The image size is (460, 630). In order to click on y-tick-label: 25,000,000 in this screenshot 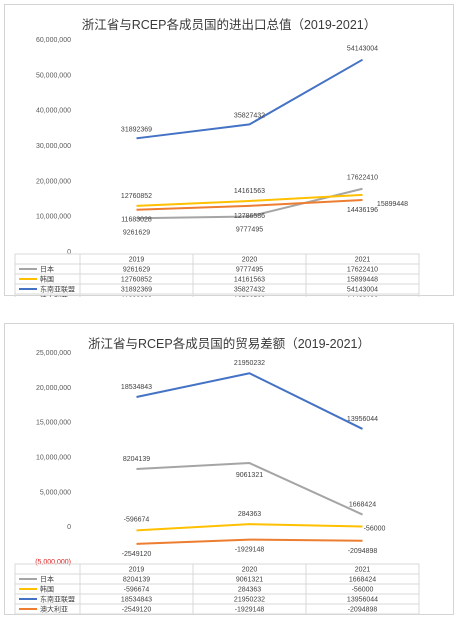, I will do `click(53, 353)`.